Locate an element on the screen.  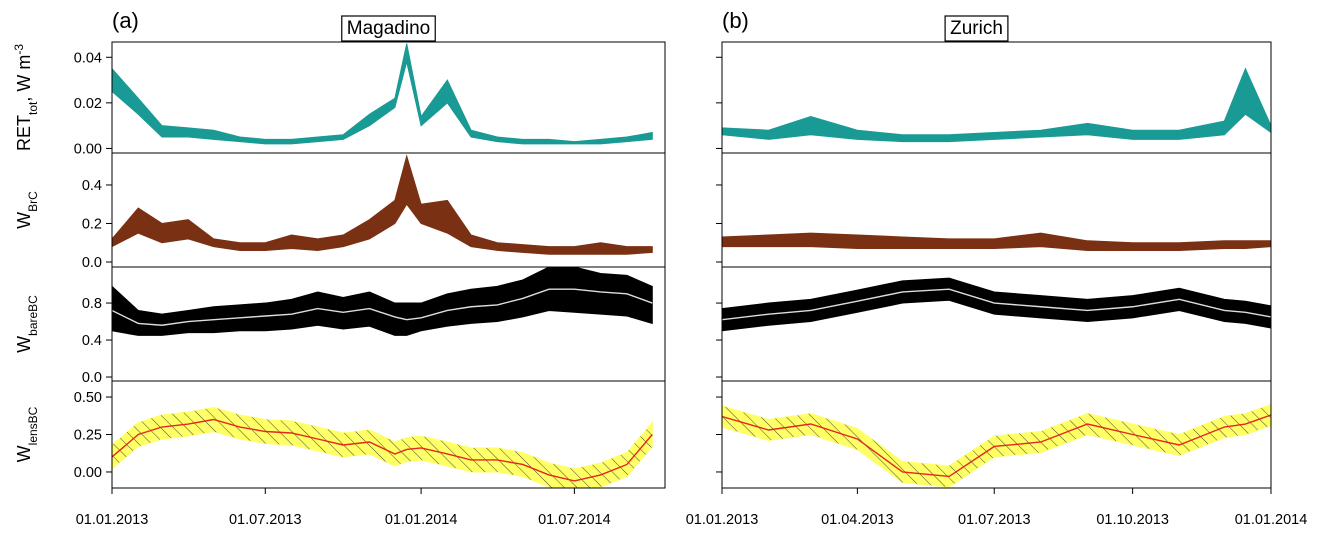
y-axis-label-part: RET is located at coordinates (24, 133).